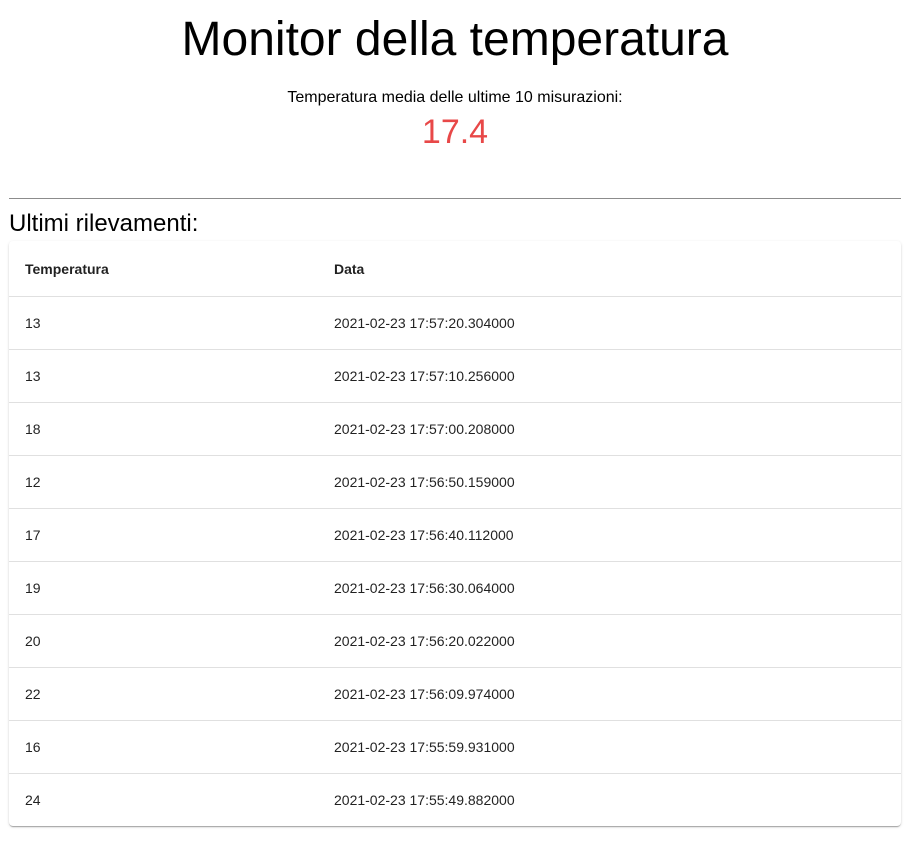 The image size is (915, 865). Describe the element at coordinates (609, 269) in the screenshot. I see `column-header-data: Data` at that location.